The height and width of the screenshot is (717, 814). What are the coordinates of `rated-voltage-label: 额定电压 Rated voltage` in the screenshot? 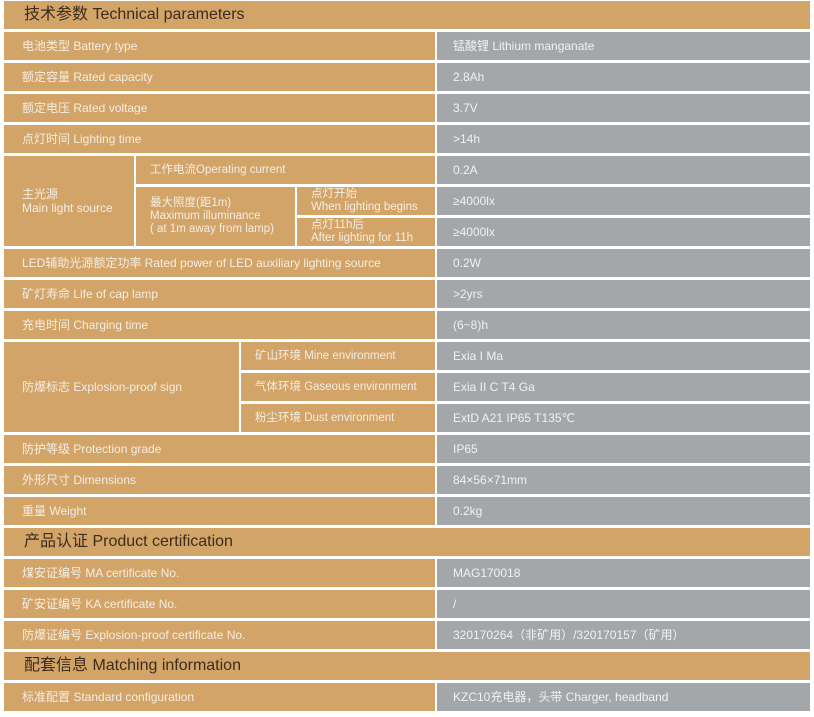 It's located at (219, 108).